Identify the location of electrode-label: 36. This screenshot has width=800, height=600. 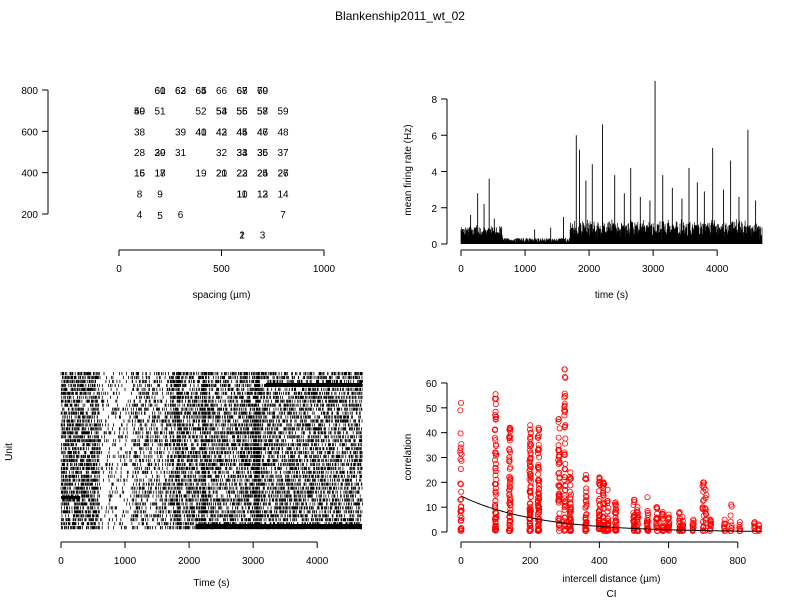
(263, 153).